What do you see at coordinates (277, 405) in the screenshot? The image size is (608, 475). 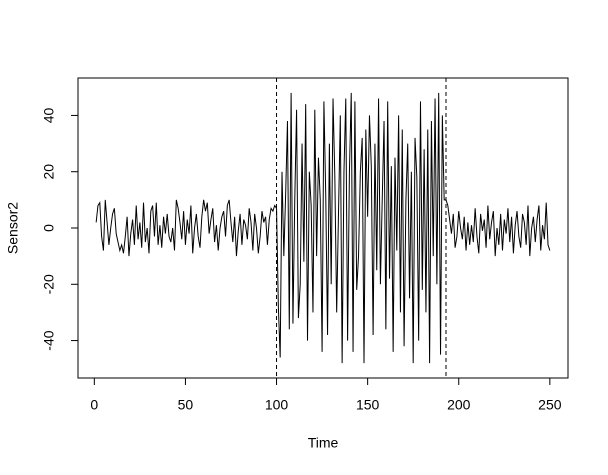 I see `x-tick-label: 100` at bounding box center [277, 405].